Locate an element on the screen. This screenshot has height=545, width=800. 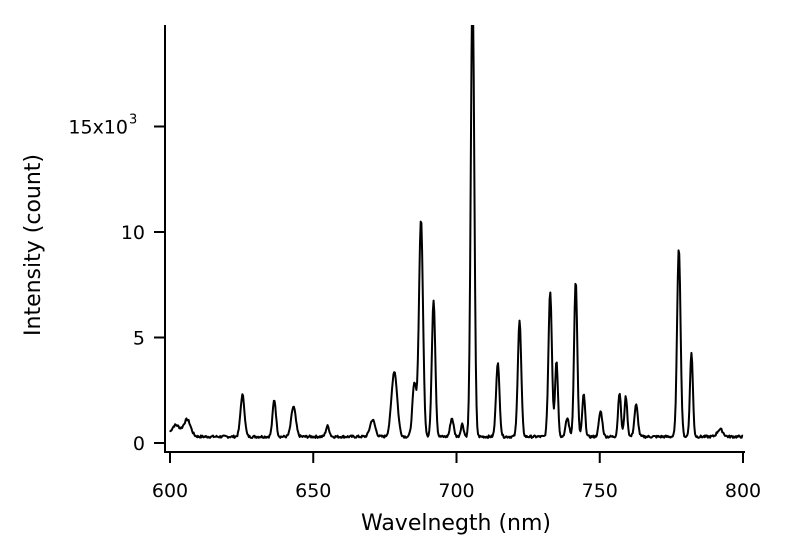
y-axis-title: Intensity (count) is located at coordinates (33, 245).